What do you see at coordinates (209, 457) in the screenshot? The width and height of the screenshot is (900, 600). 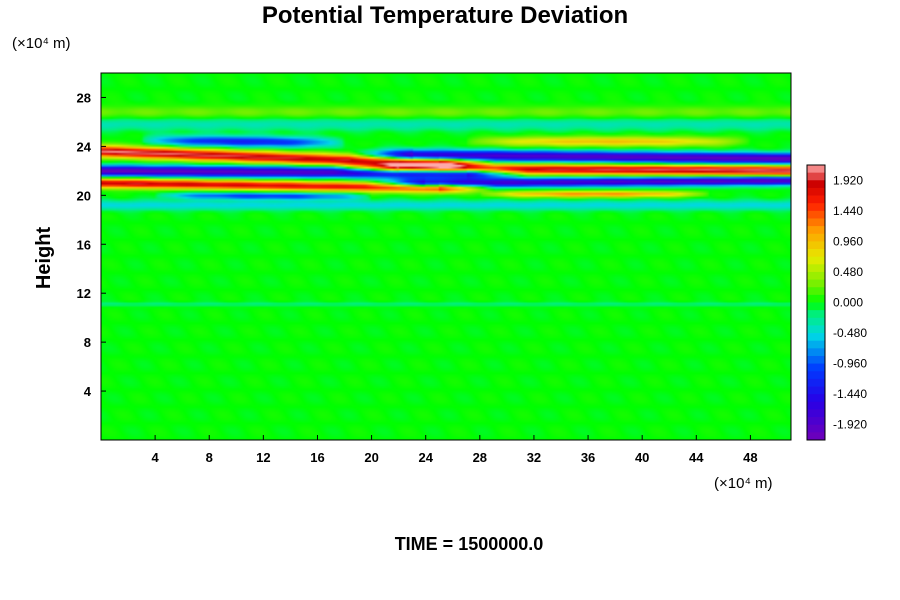 I see `x-tick-label: 8` at bounding box center [209, 457].